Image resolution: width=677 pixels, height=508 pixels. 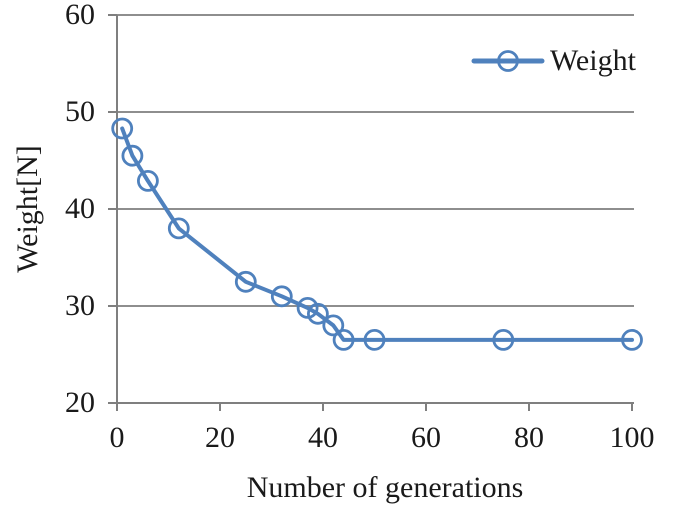 I want to click on y-tick-label-20: 20, so click(x=80, y=402).